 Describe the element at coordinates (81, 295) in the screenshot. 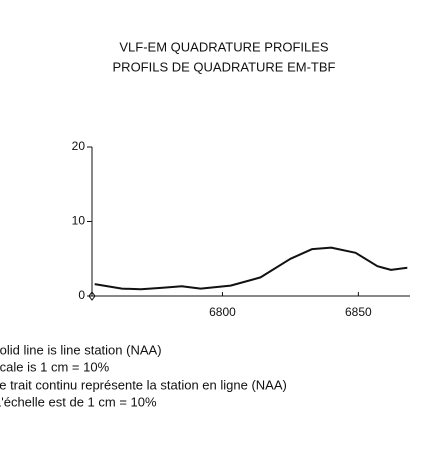

I see `y-tick-label: 0` at that location.